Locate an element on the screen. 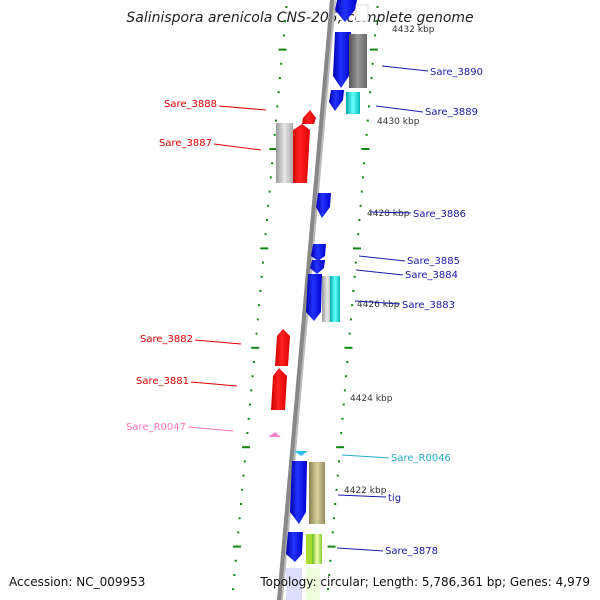  gene-label-sare-3882: Sare_3882 is located at coordinates (166, 339).